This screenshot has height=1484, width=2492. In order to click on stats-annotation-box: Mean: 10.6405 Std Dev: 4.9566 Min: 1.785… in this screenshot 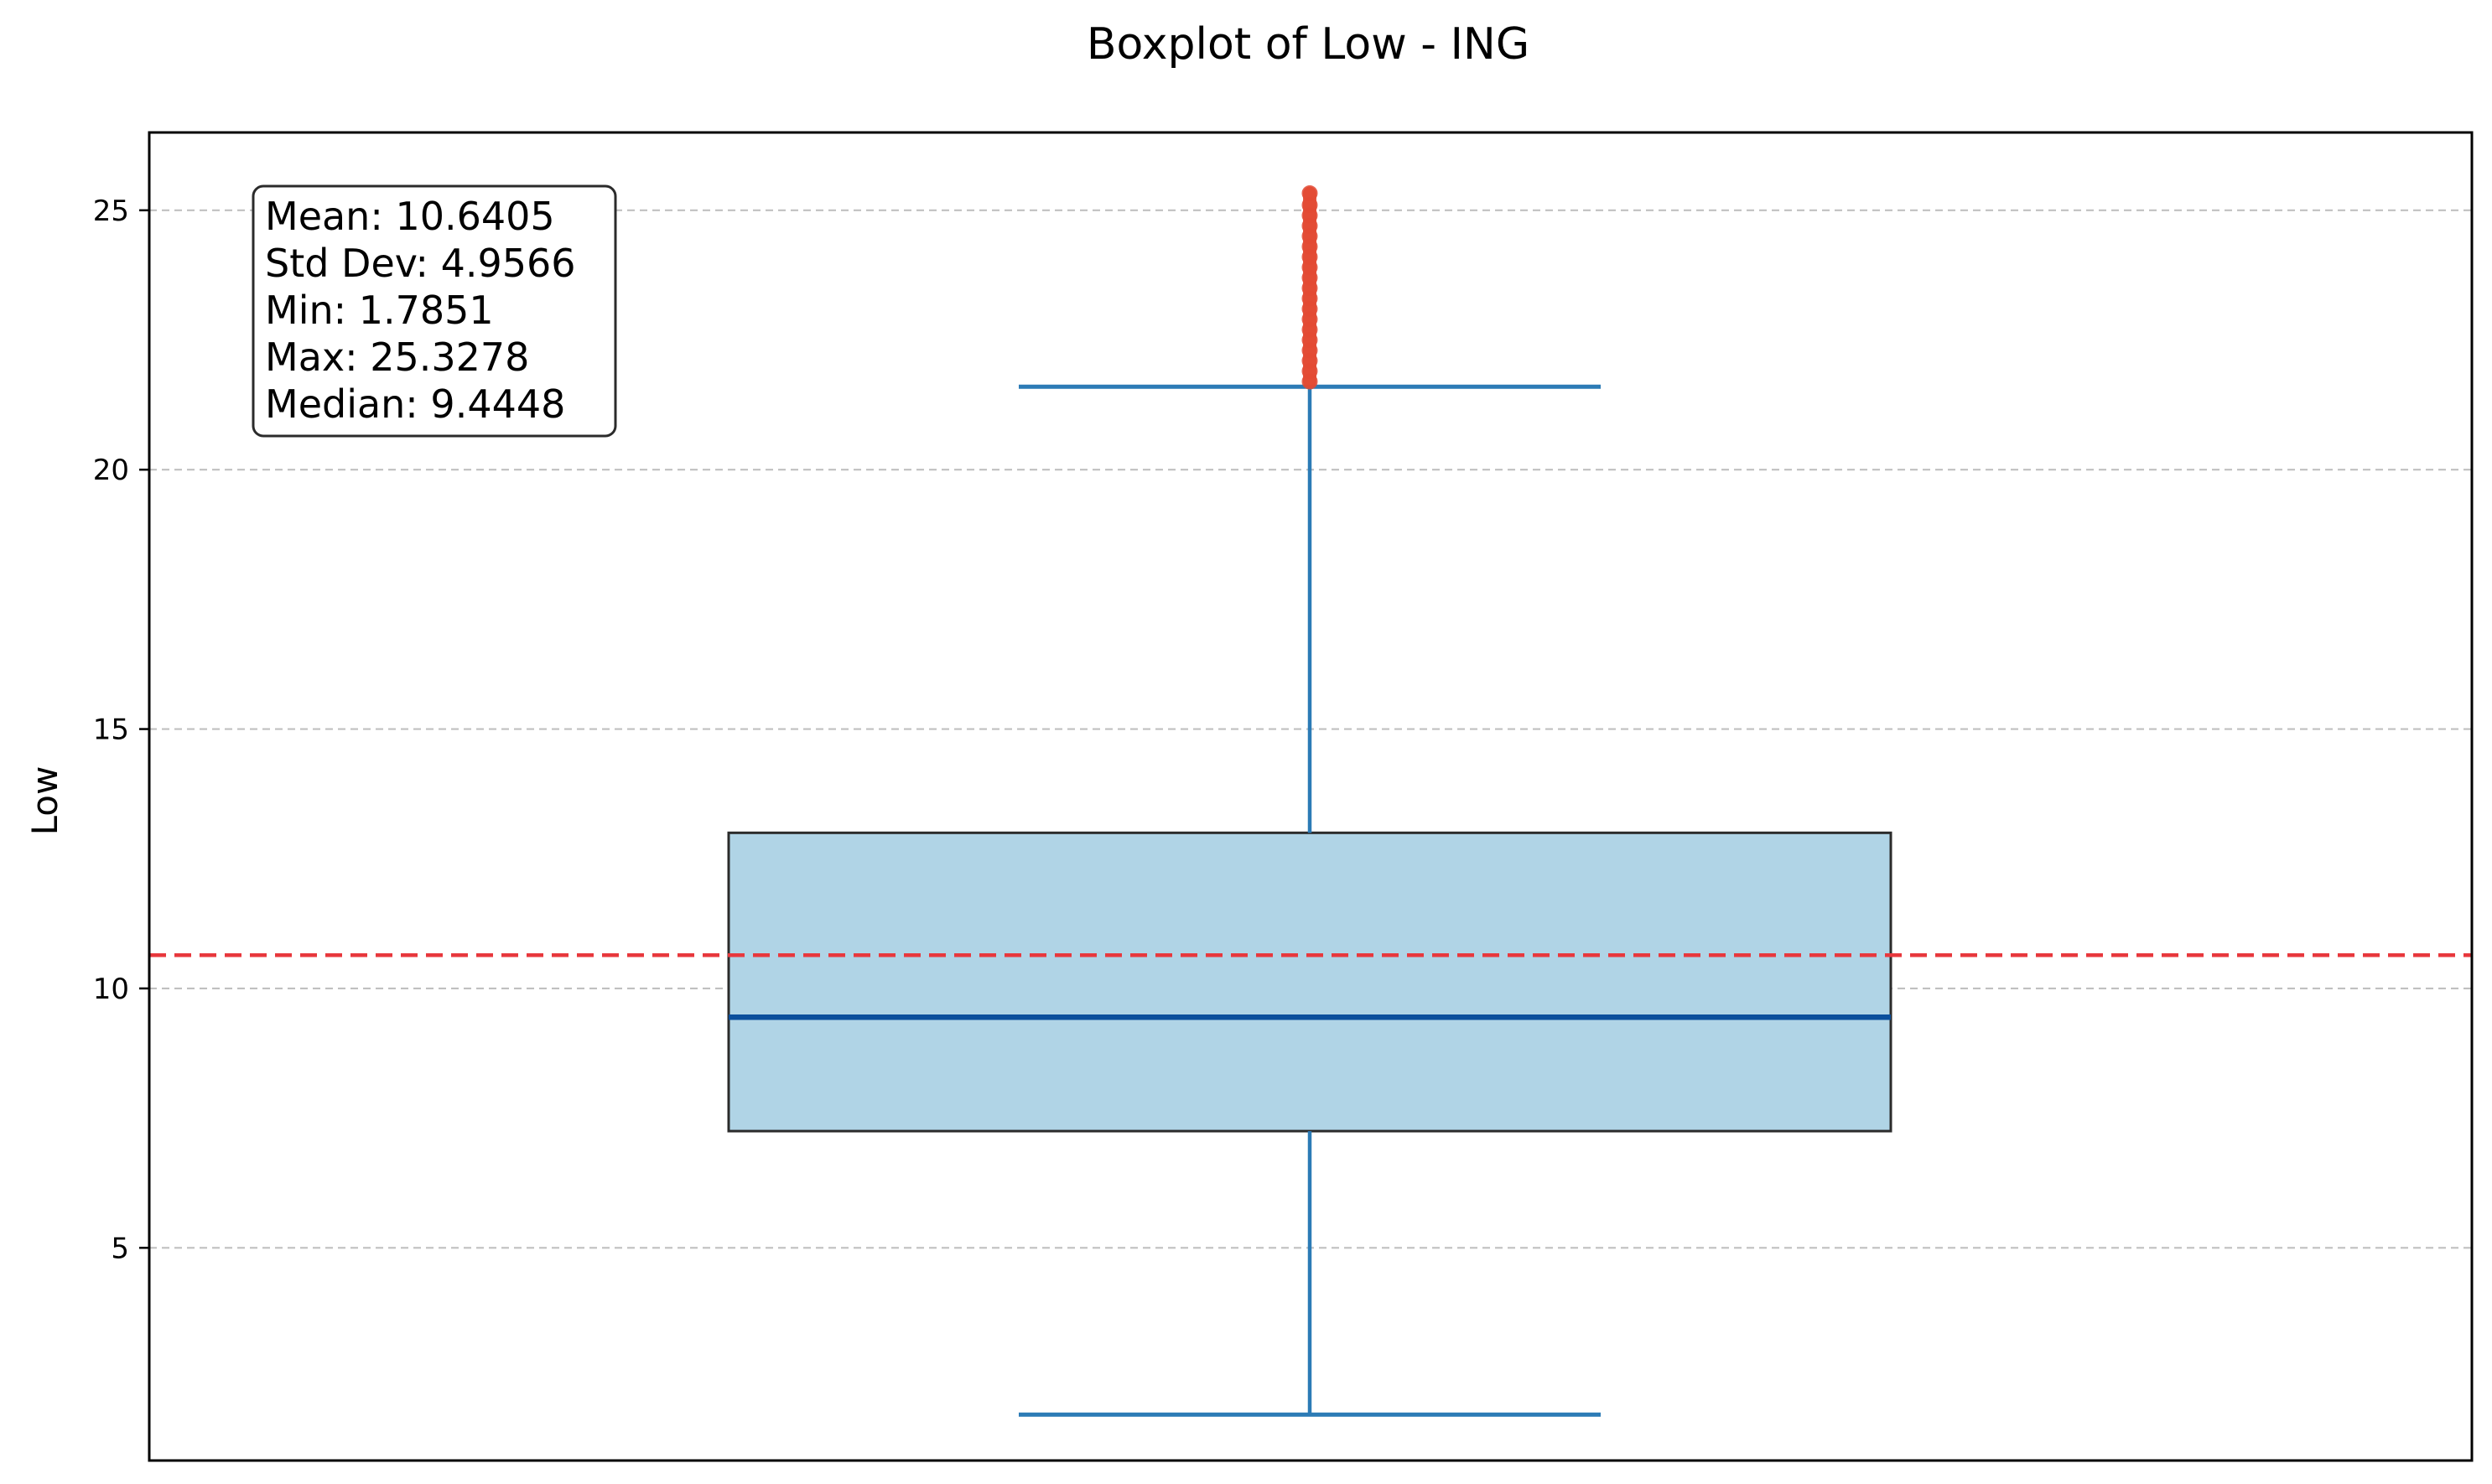, I will do `click(434, 311)`.